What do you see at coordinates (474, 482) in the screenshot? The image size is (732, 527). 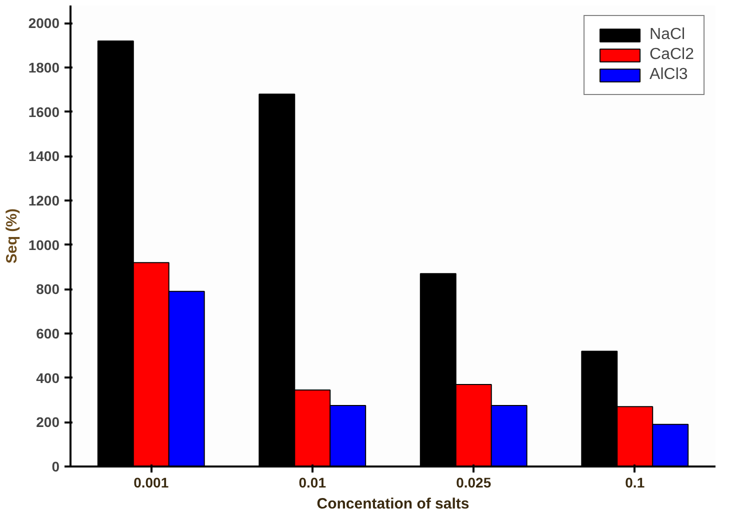 I see `x-tick-label: 0.025` at bounding box center [474, 482].